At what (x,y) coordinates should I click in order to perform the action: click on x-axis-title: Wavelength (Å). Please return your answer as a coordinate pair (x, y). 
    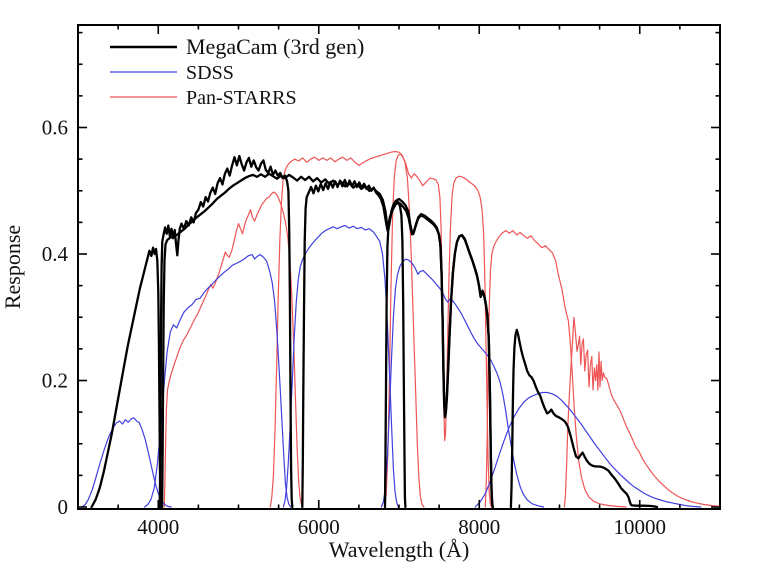
    Looking at the image, I should click on (399, 549).